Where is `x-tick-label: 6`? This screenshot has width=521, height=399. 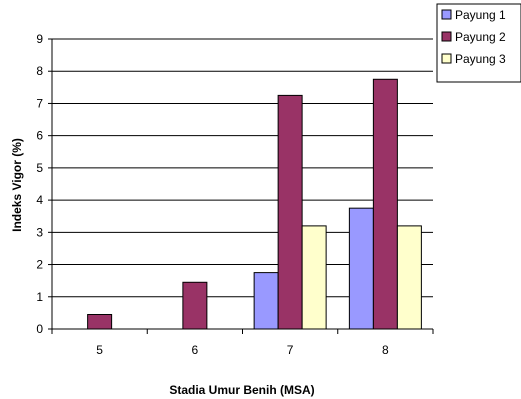 x-tick-label: 6 is located at coordinates (195, 350).